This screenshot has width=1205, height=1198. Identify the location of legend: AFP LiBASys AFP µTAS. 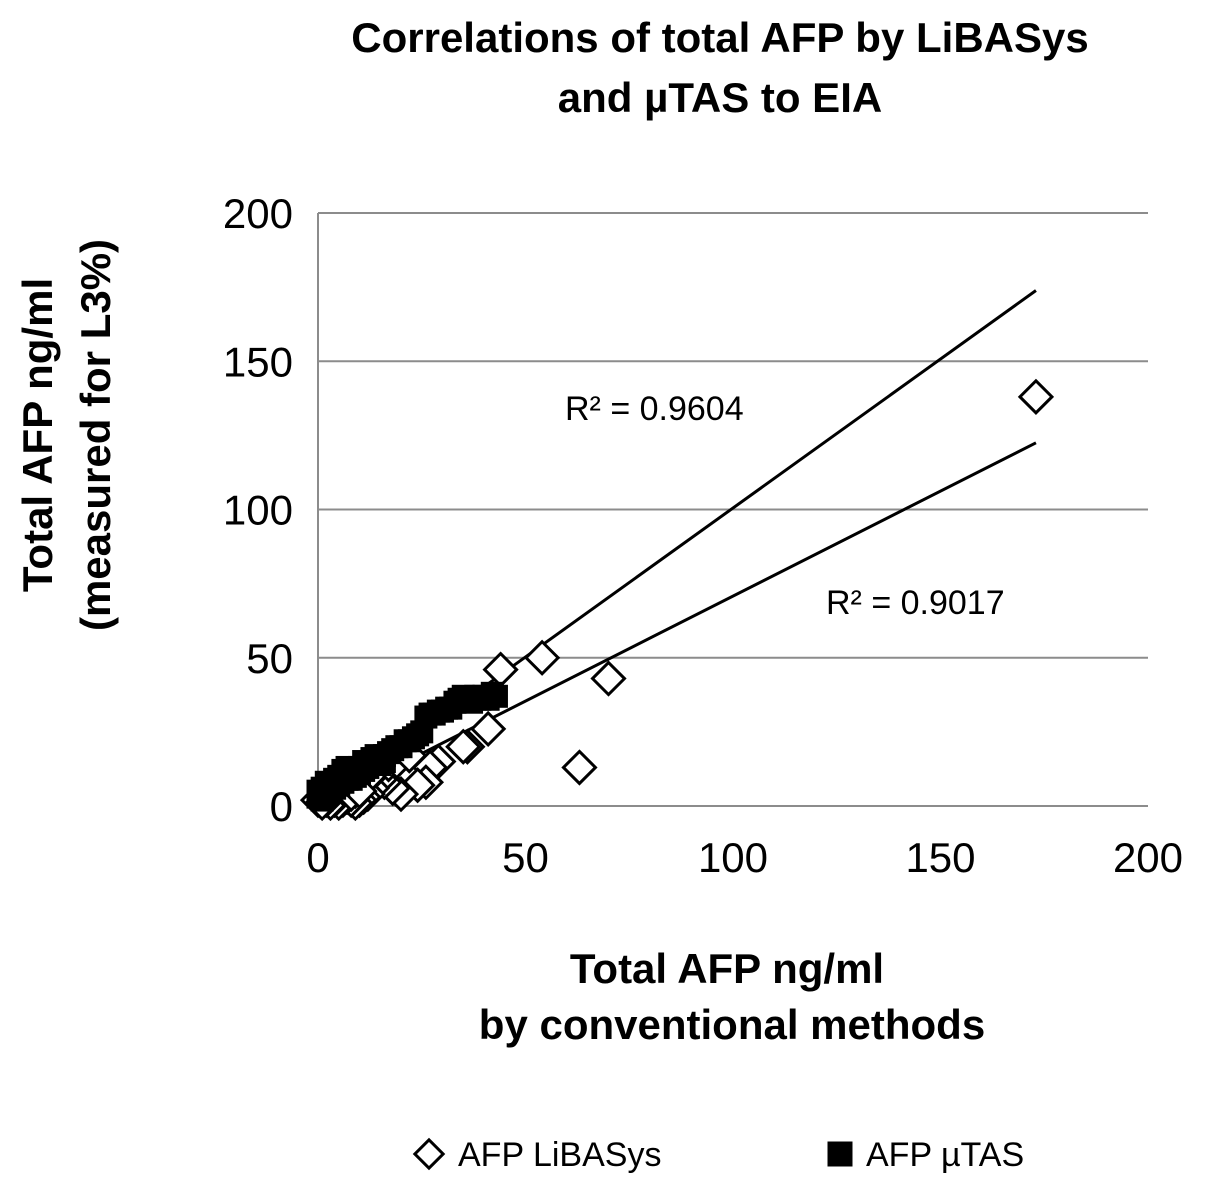
(718, 1155).